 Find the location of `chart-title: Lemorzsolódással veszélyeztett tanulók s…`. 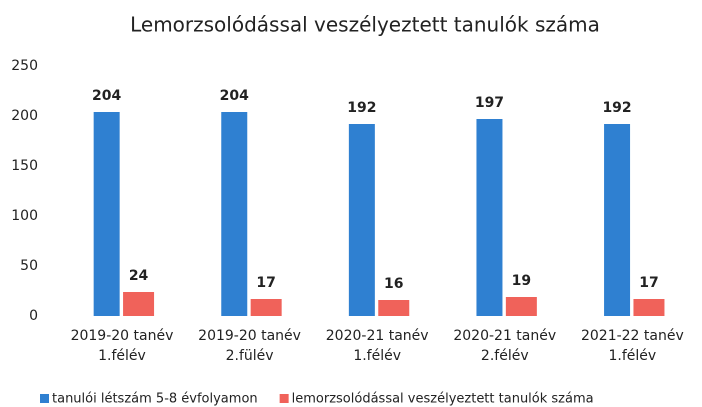

chart-title: Lemorzsolódással veszélyeztett tanulók s… is located at coordinates (365, 25).